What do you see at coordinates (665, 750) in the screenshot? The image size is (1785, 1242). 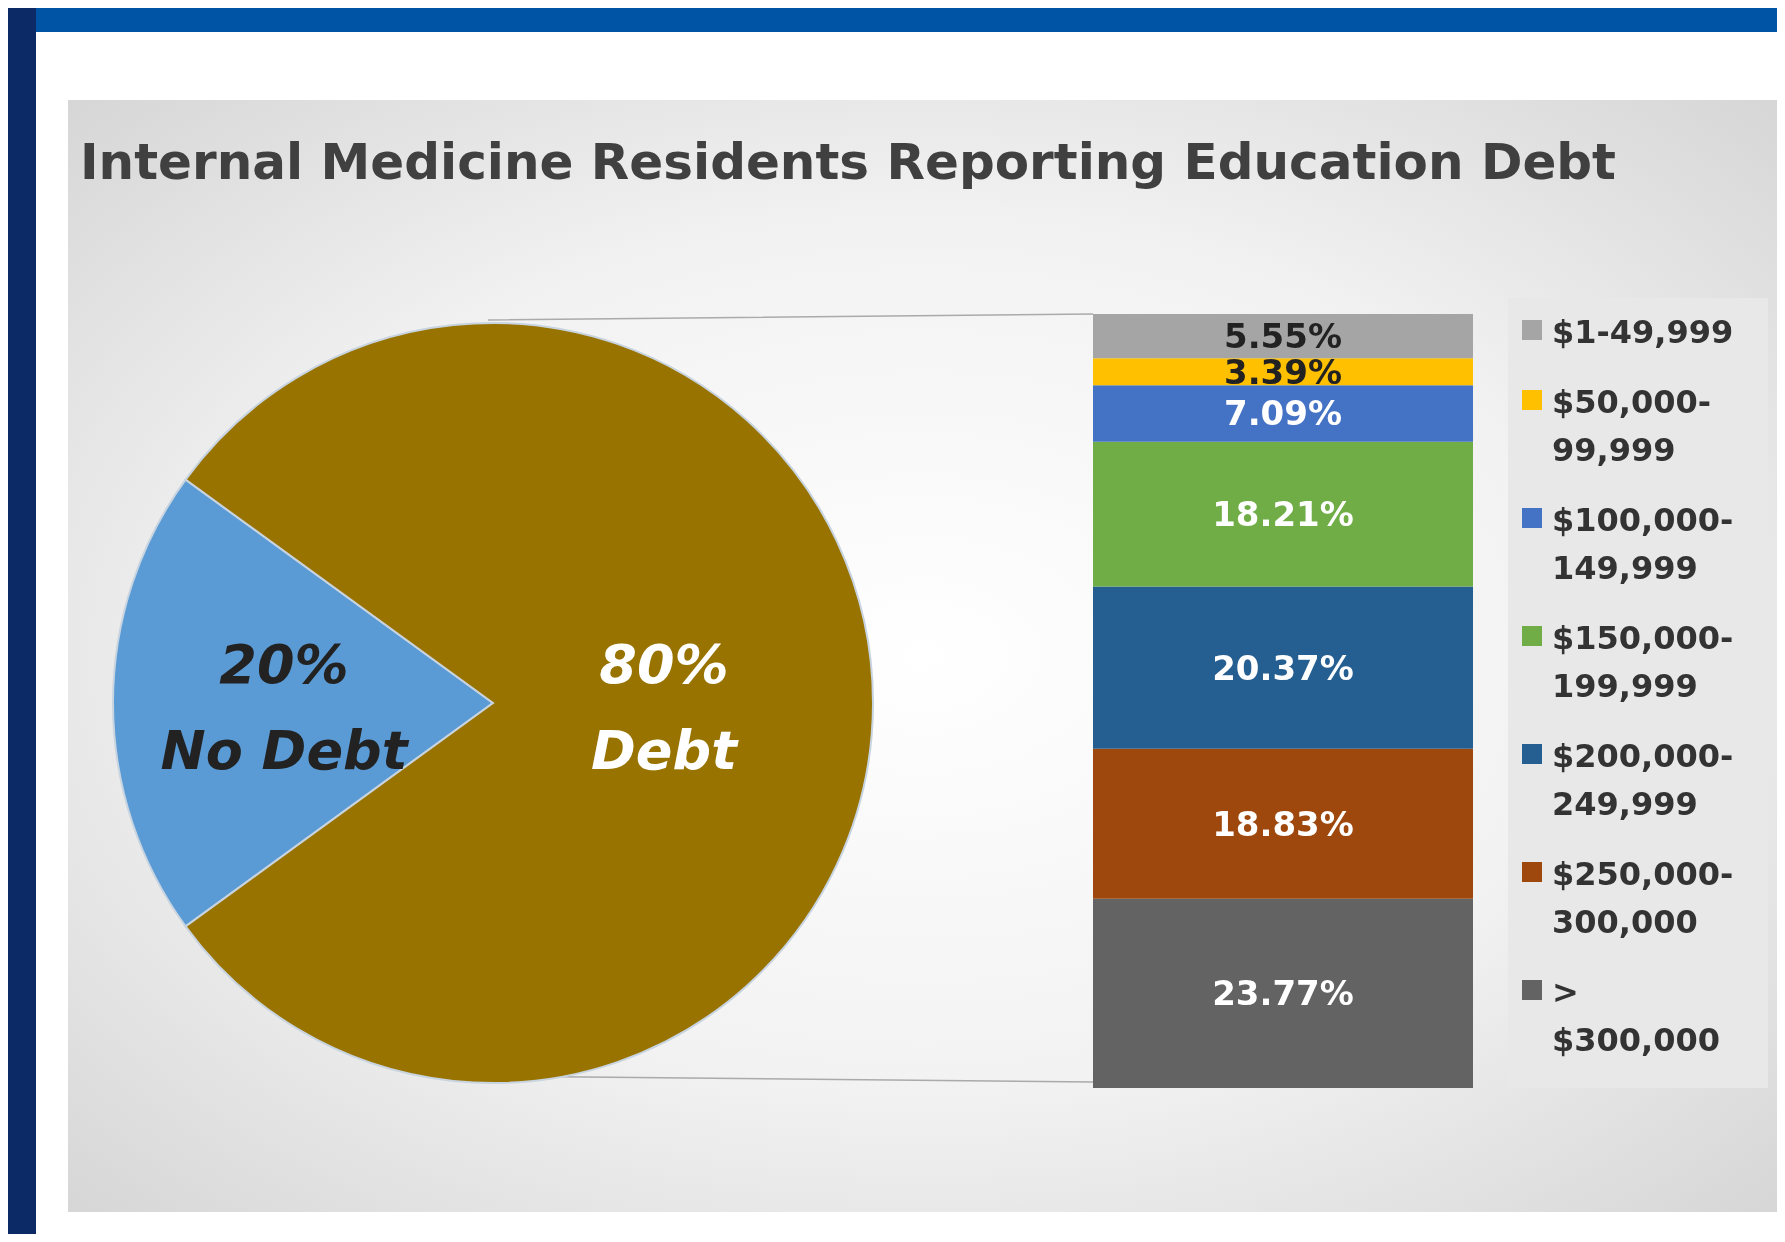 I see `slice-label: Debt` at bounding box center [665, 750].